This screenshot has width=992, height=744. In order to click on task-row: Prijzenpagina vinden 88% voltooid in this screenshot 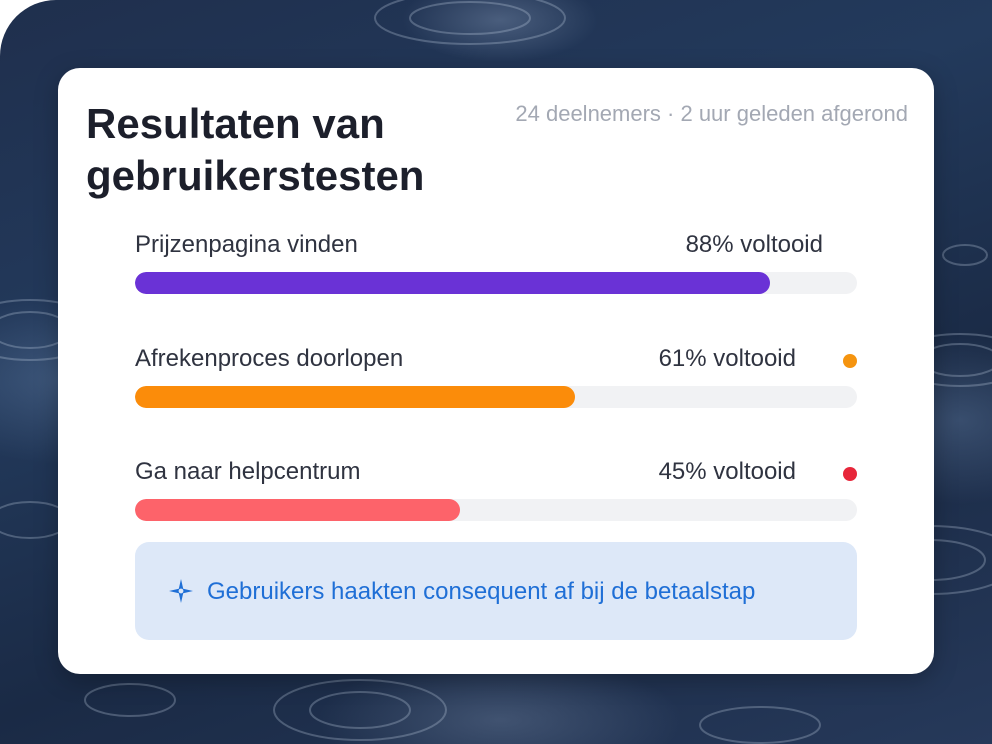, I will do `click(496, 271)`.